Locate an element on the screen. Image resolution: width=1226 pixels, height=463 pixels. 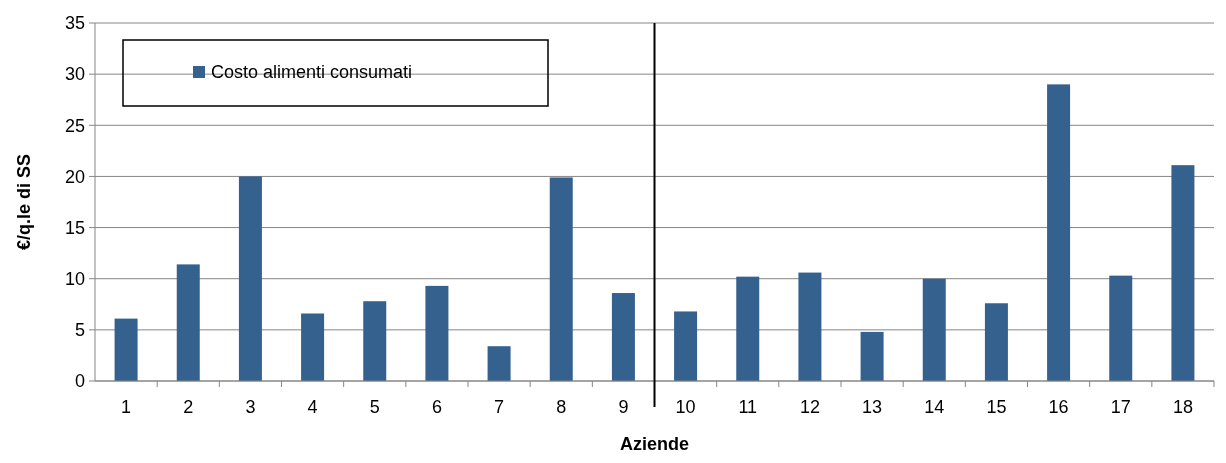
y-axis-title: €/q.le di SS is located at coordinates (24, 202).